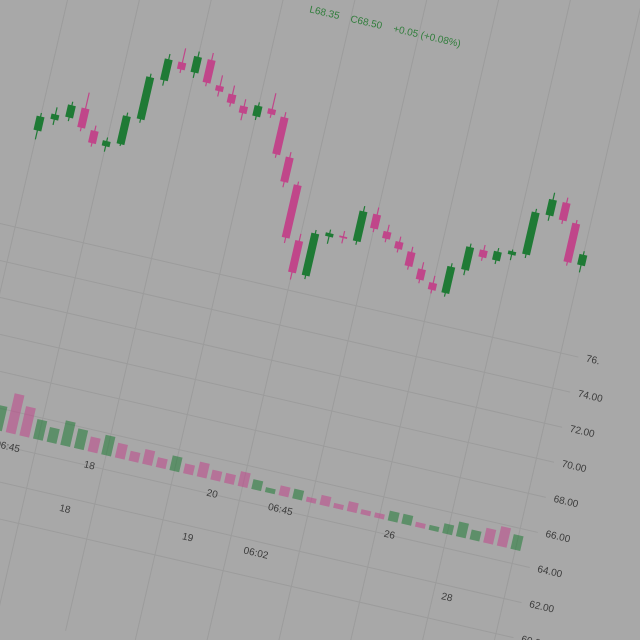 The width and height of the screenshot is (640, 640). What do you see at coordinates (549, 572) in the screenshot?
I see `y-tick-label: 64.00` at bounding box center [549, 572].